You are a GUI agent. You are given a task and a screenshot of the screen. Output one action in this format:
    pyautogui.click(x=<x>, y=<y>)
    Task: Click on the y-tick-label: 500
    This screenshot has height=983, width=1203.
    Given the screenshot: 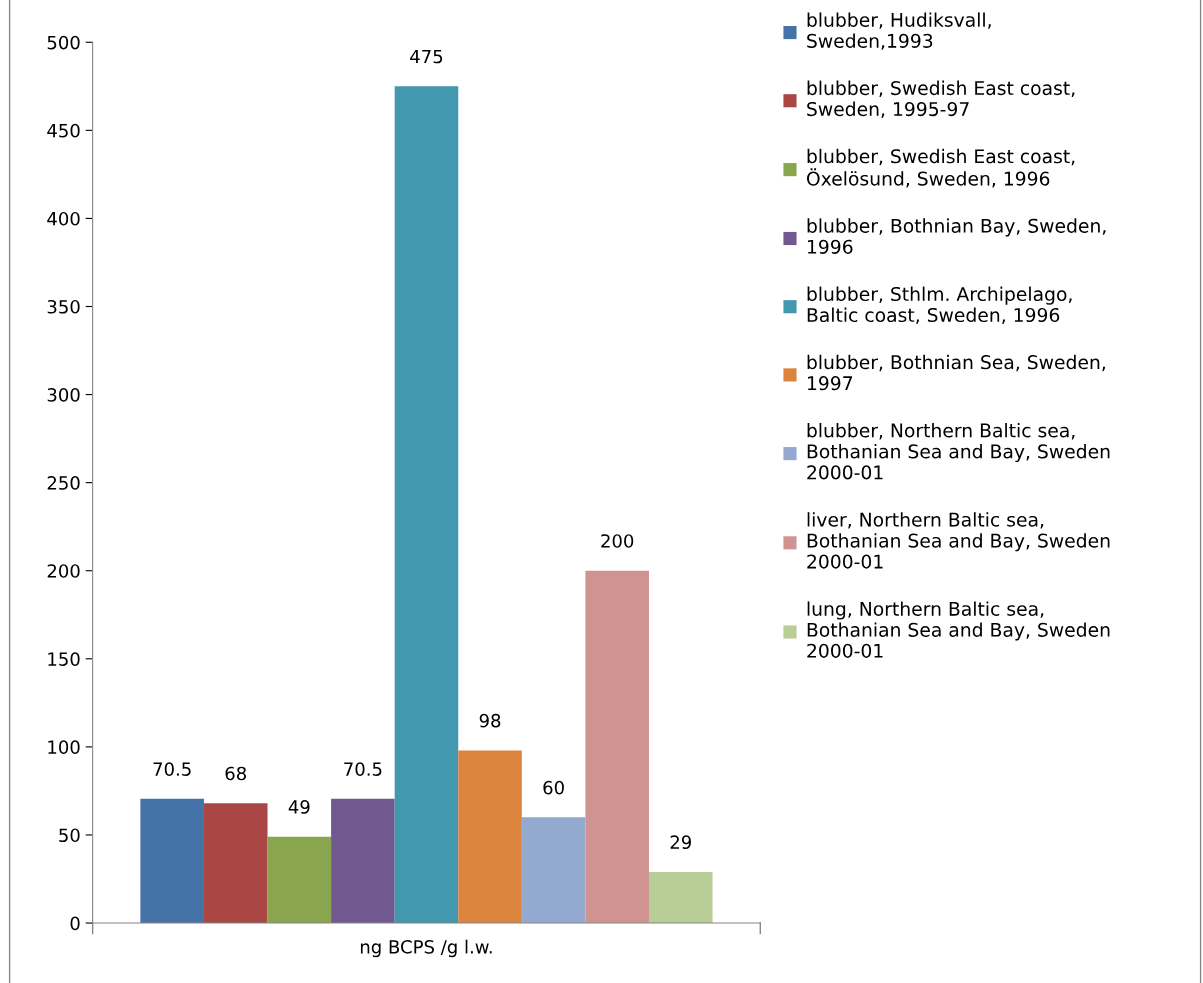 What is the action you would take?
    pyautogui.click(x=63, y=42)
    